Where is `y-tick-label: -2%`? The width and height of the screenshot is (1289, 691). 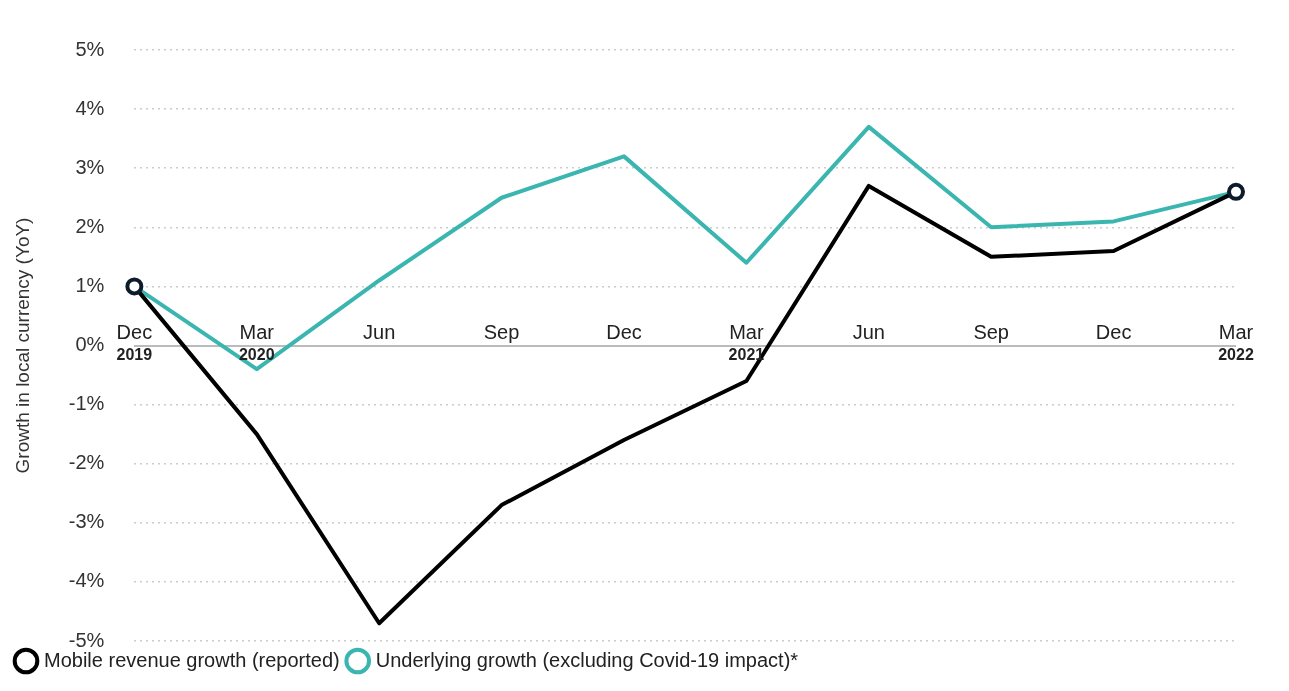 y-tick-label: -2% is located at coordinates (86, 462).